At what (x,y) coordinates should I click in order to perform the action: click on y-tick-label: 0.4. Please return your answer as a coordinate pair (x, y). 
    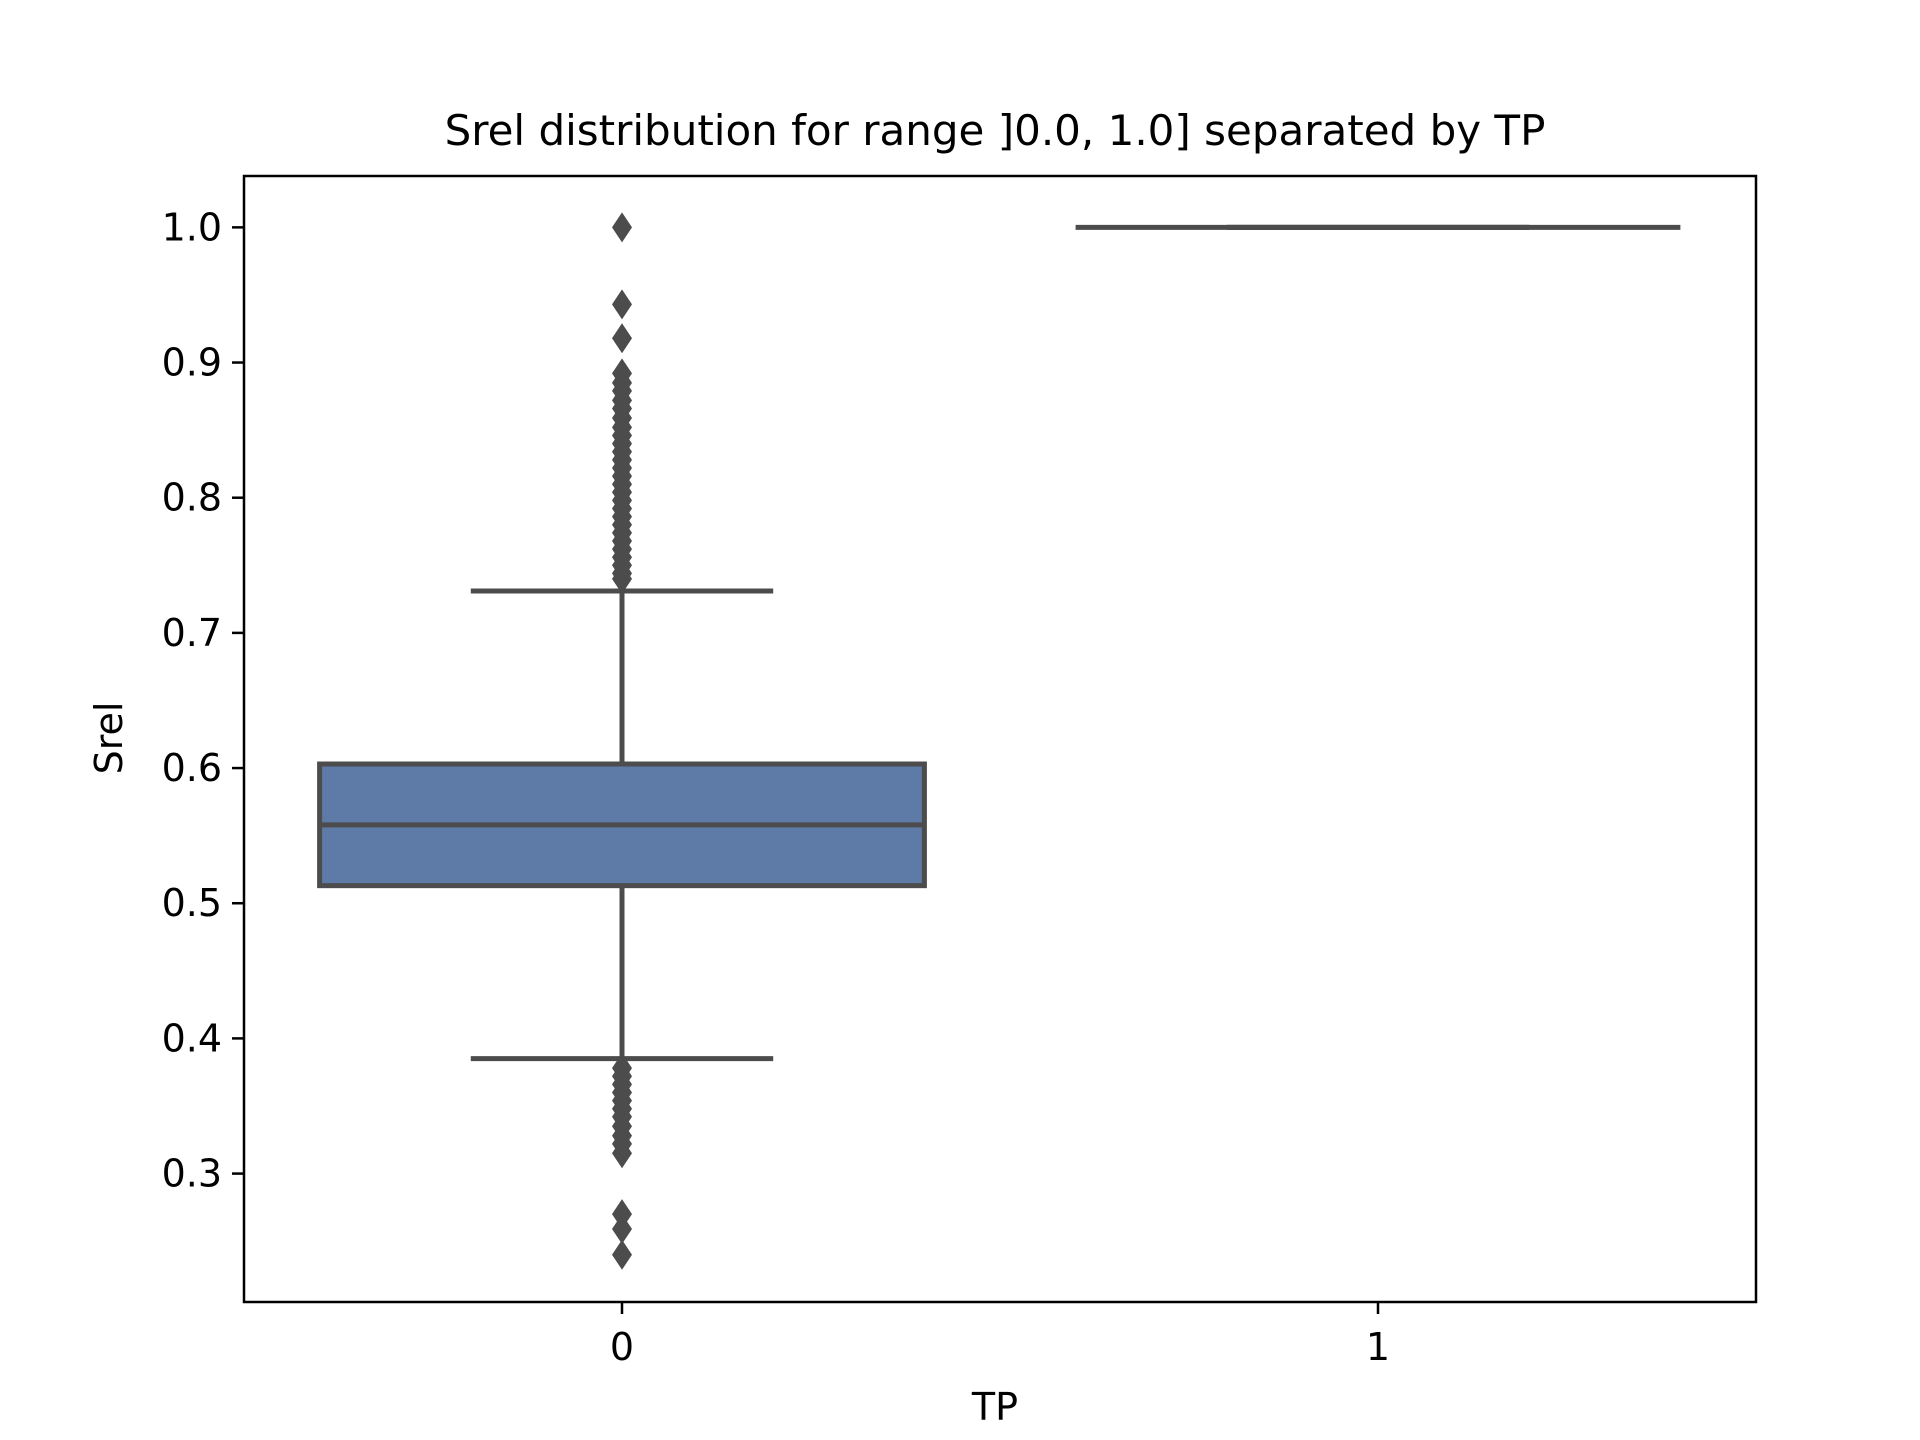
    Looking at the image, I should click on (192, 1038).